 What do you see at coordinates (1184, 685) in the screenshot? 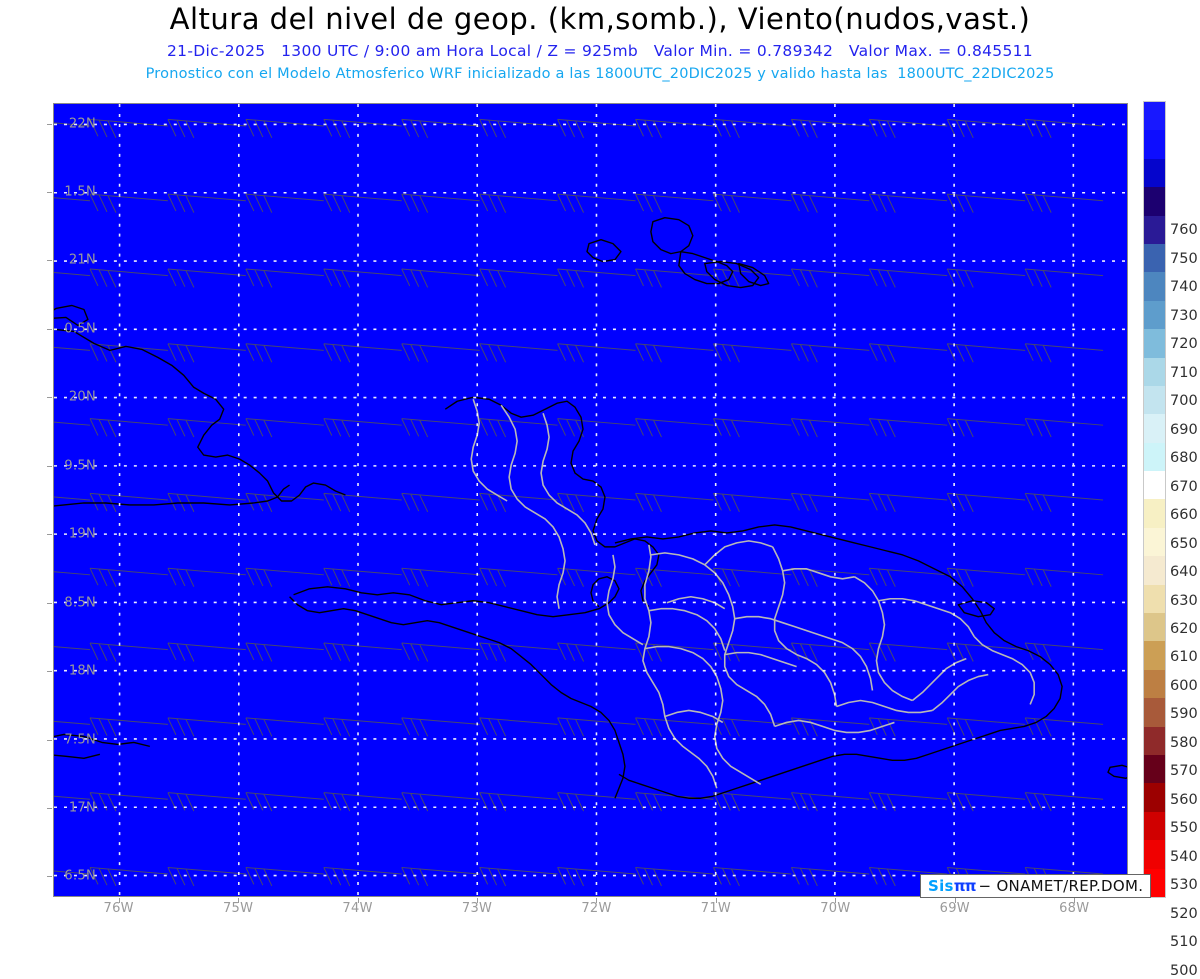
I see `colorbar-tick-600: 600` at bounding box center [1184, 685].